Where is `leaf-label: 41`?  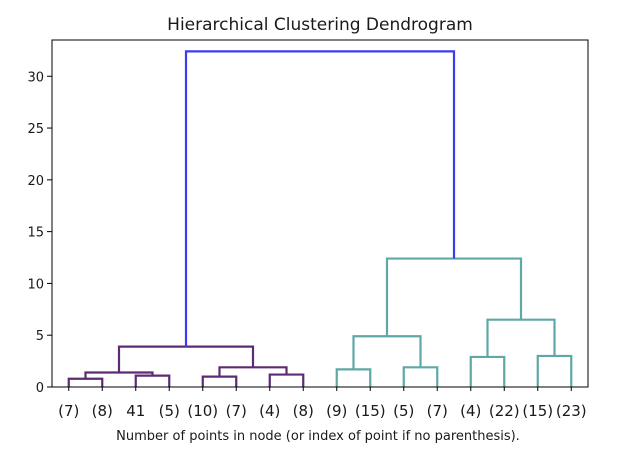 leaf-label: 41 is located at coordinates (135, 411).